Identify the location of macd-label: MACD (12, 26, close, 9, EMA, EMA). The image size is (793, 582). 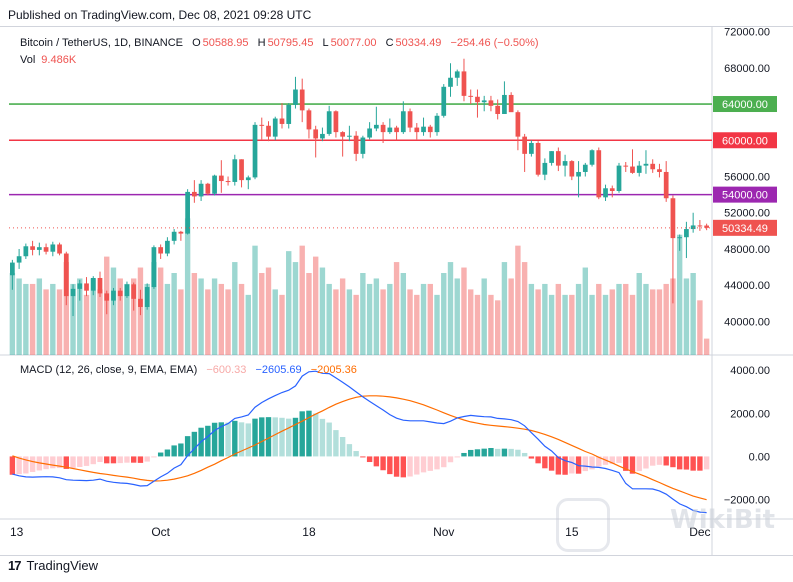
(109, 370).